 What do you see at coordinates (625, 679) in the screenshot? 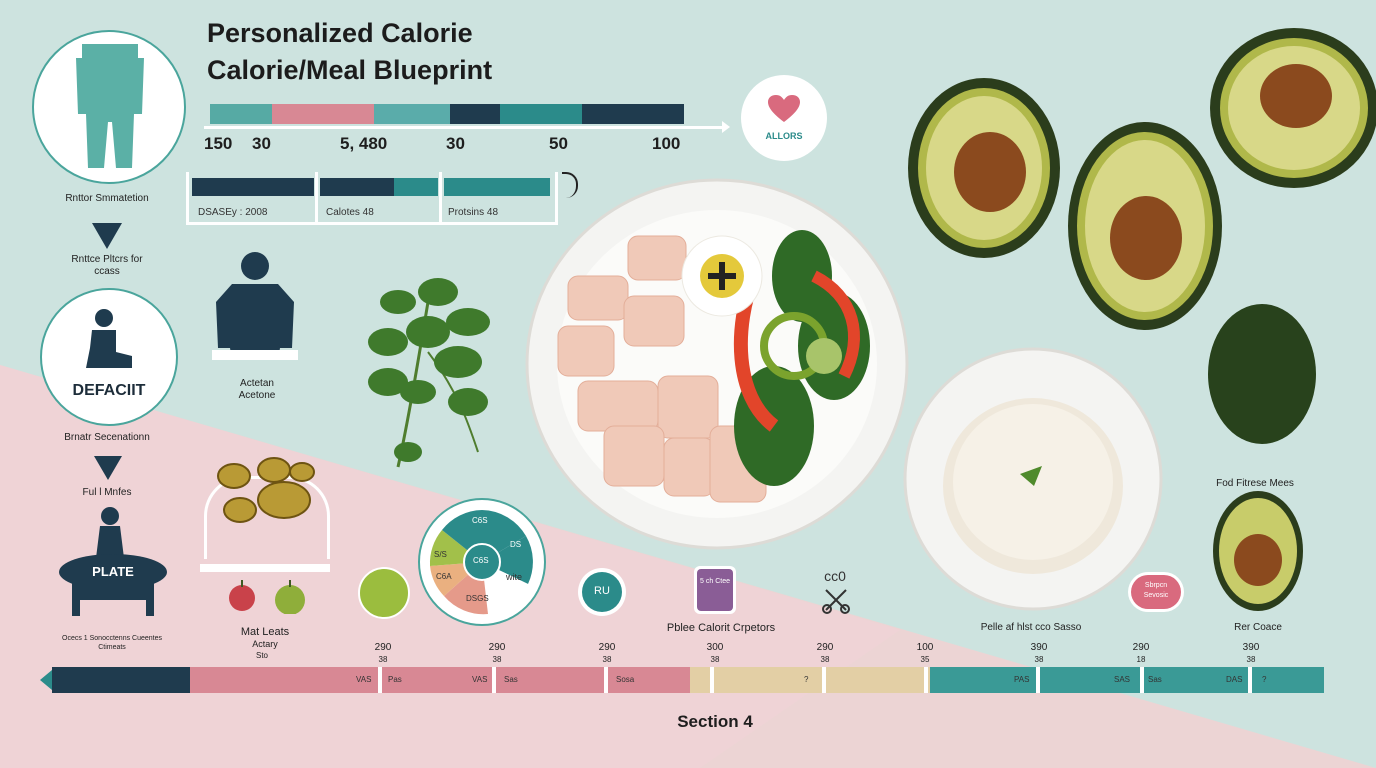
I see `timeline-cell-5: Sosa` at bounding box center [625, 679].